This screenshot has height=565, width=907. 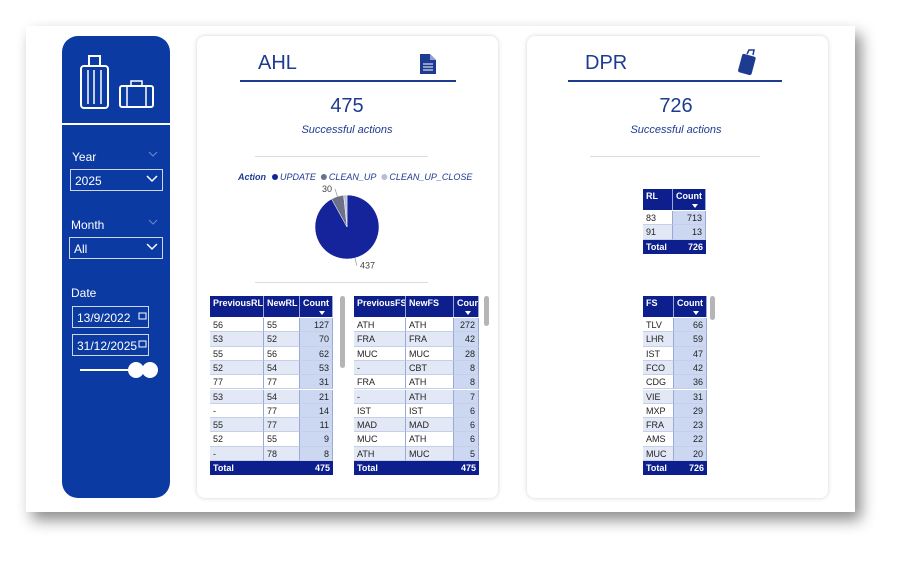 What do you see at coordinates (316, 468) in the screenshot?
I see `total-value: 475` at bounding box center [316, 468].